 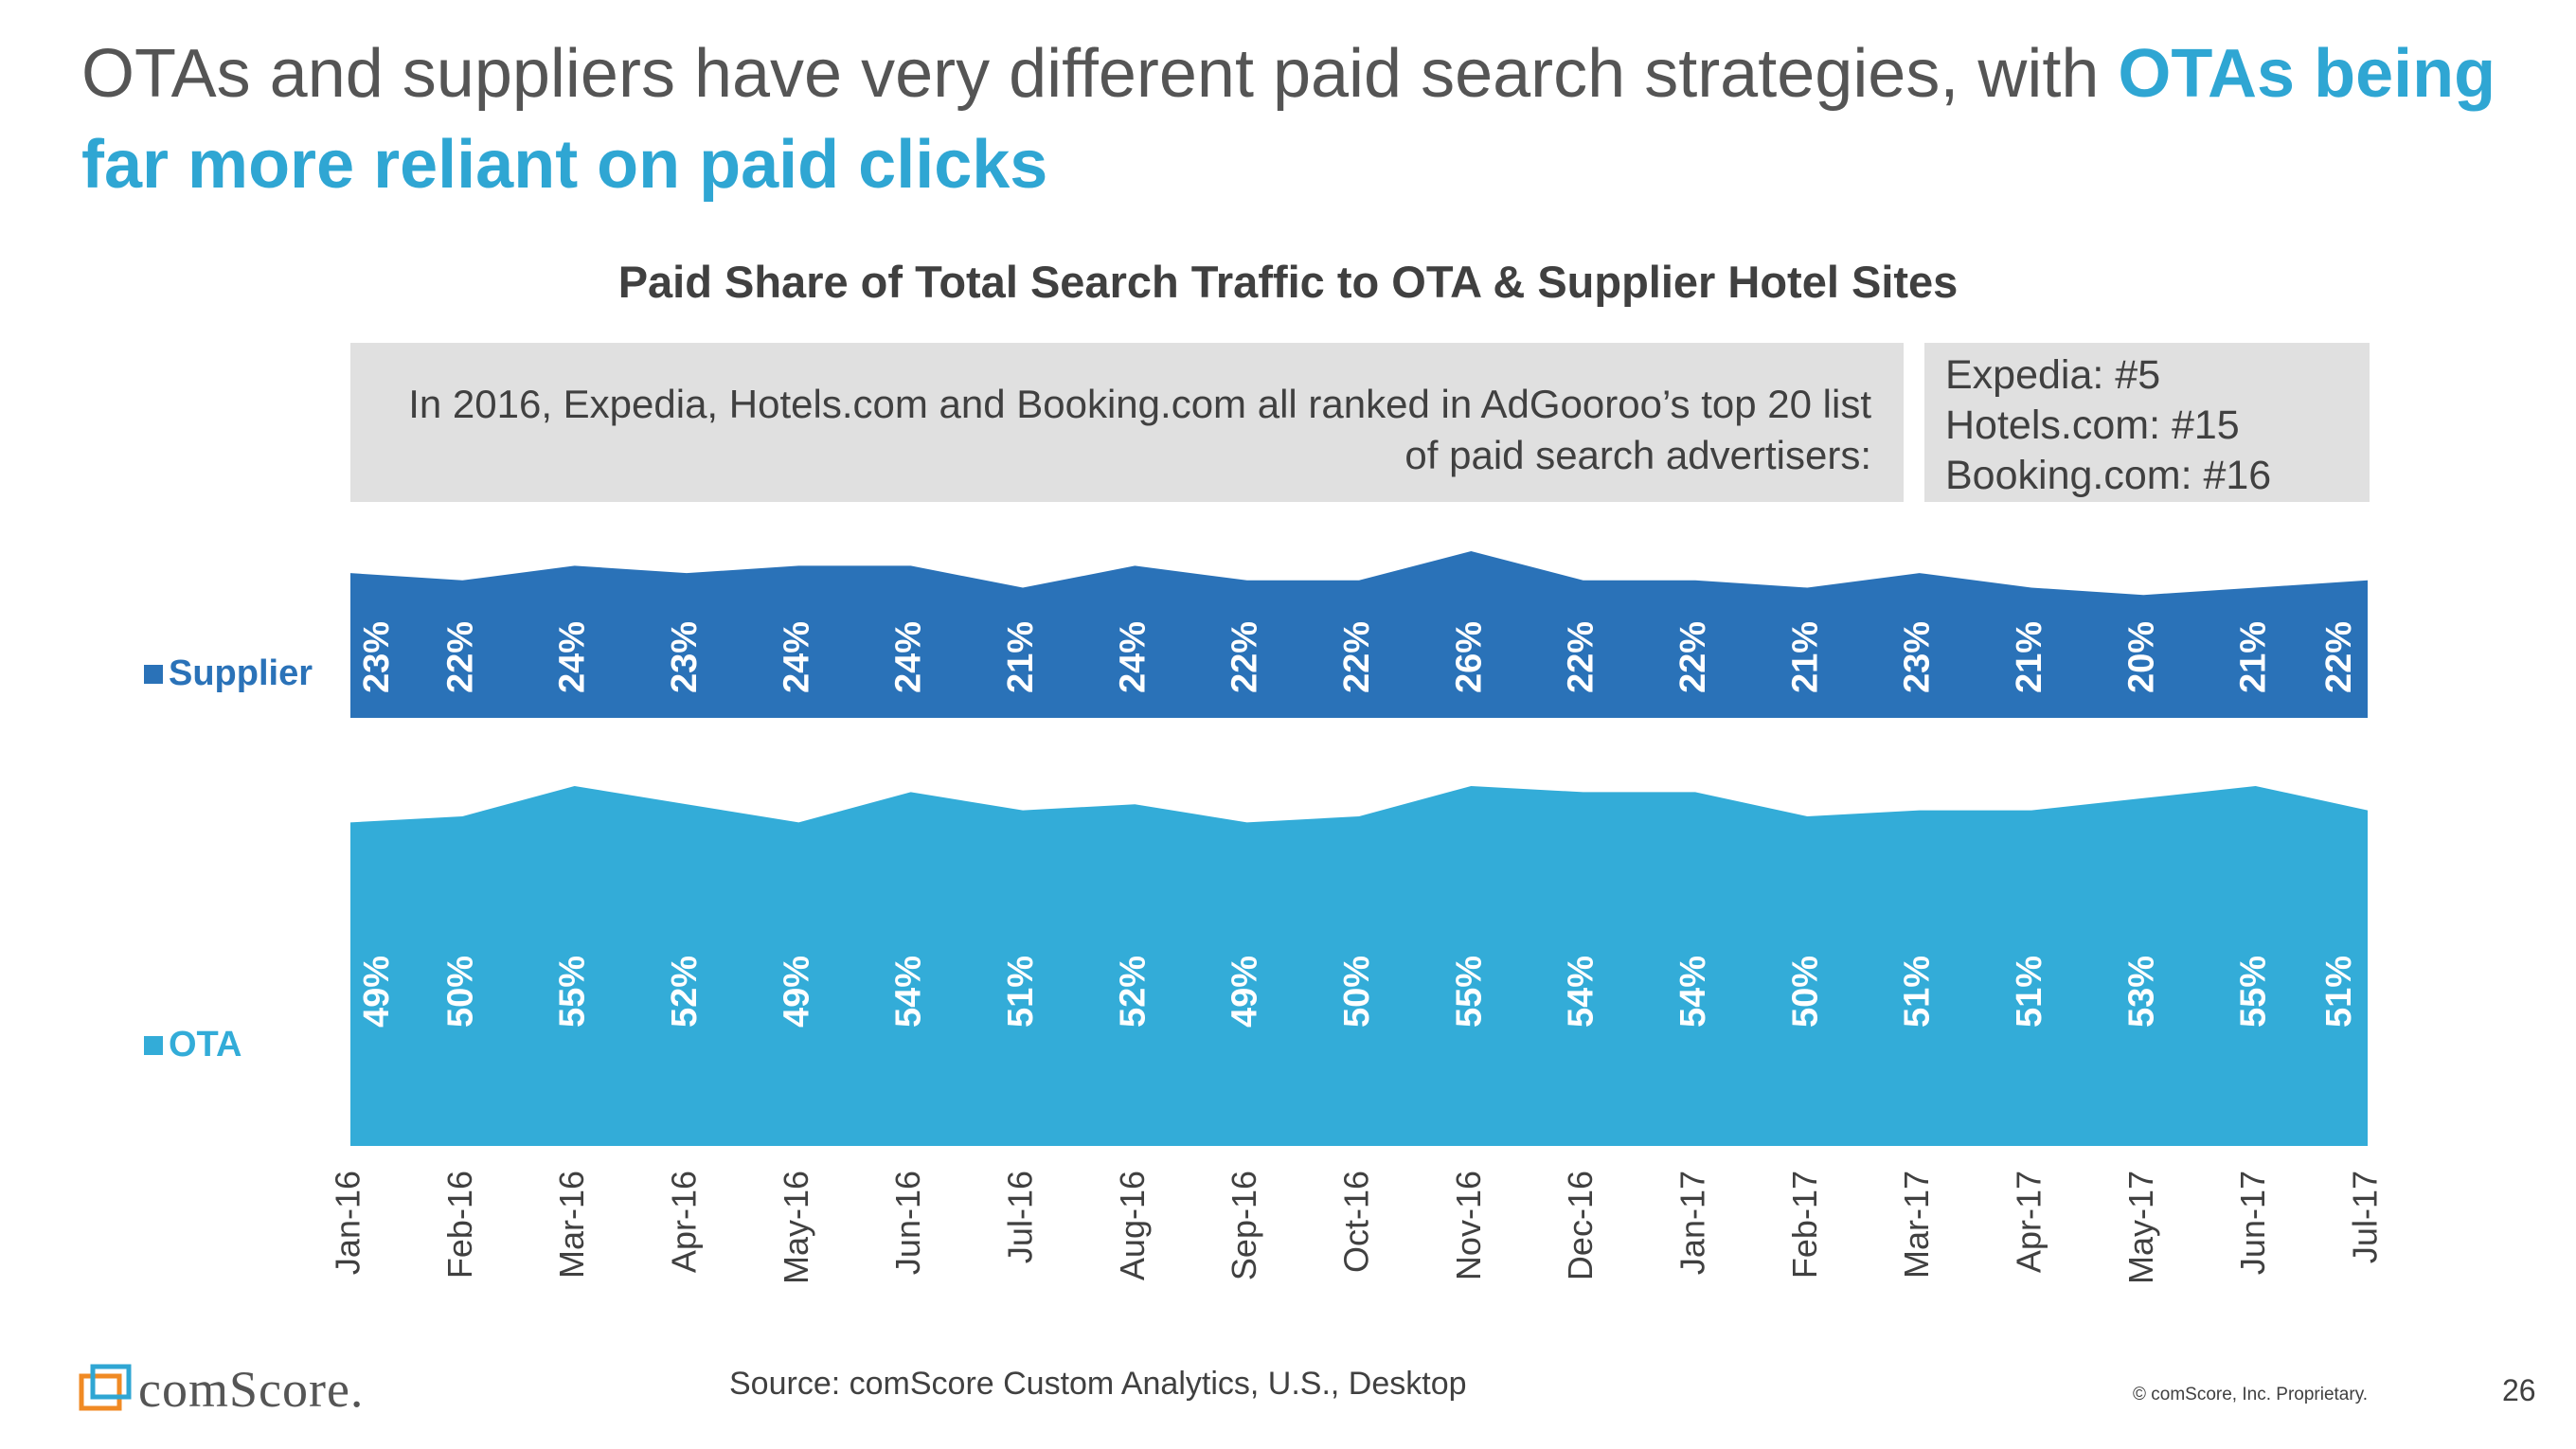 What do you see at coordinates (2251, 1394) in the screenshot?
I see `copyright: © comScore, Inc. Proprietary.` at bounding box center [2251, 1394].